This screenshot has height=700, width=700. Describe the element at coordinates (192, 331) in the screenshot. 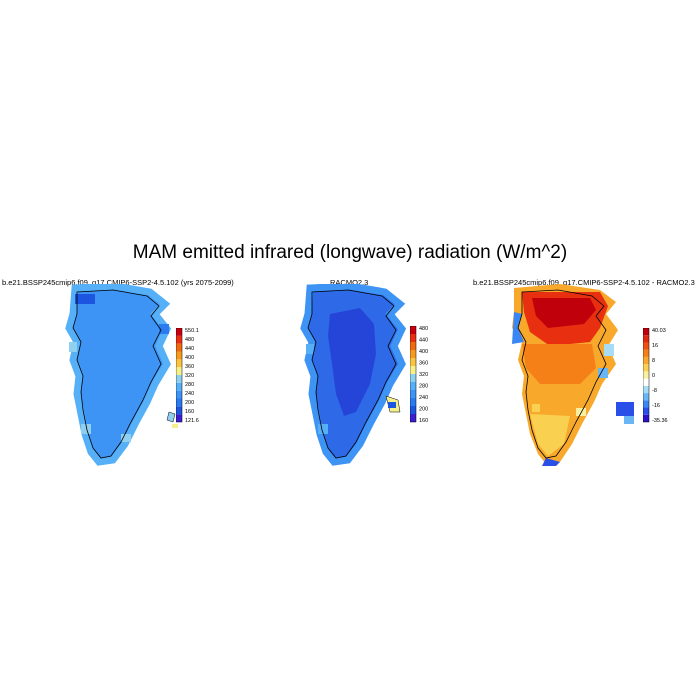

I see `colorbar-label: 550.1` at that location.